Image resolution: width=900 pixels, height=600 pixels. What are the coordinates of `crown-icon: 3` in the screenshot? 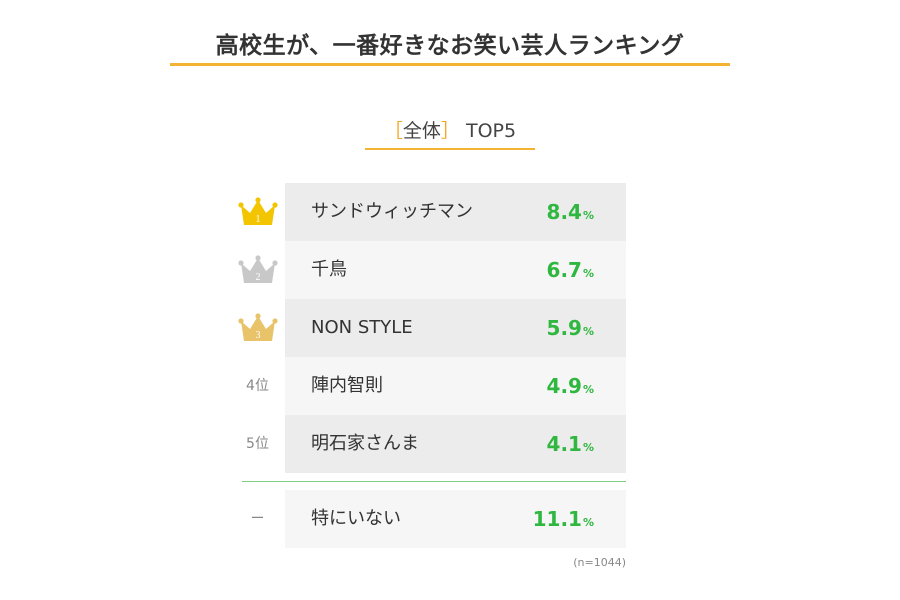 It's located at (258, 327).